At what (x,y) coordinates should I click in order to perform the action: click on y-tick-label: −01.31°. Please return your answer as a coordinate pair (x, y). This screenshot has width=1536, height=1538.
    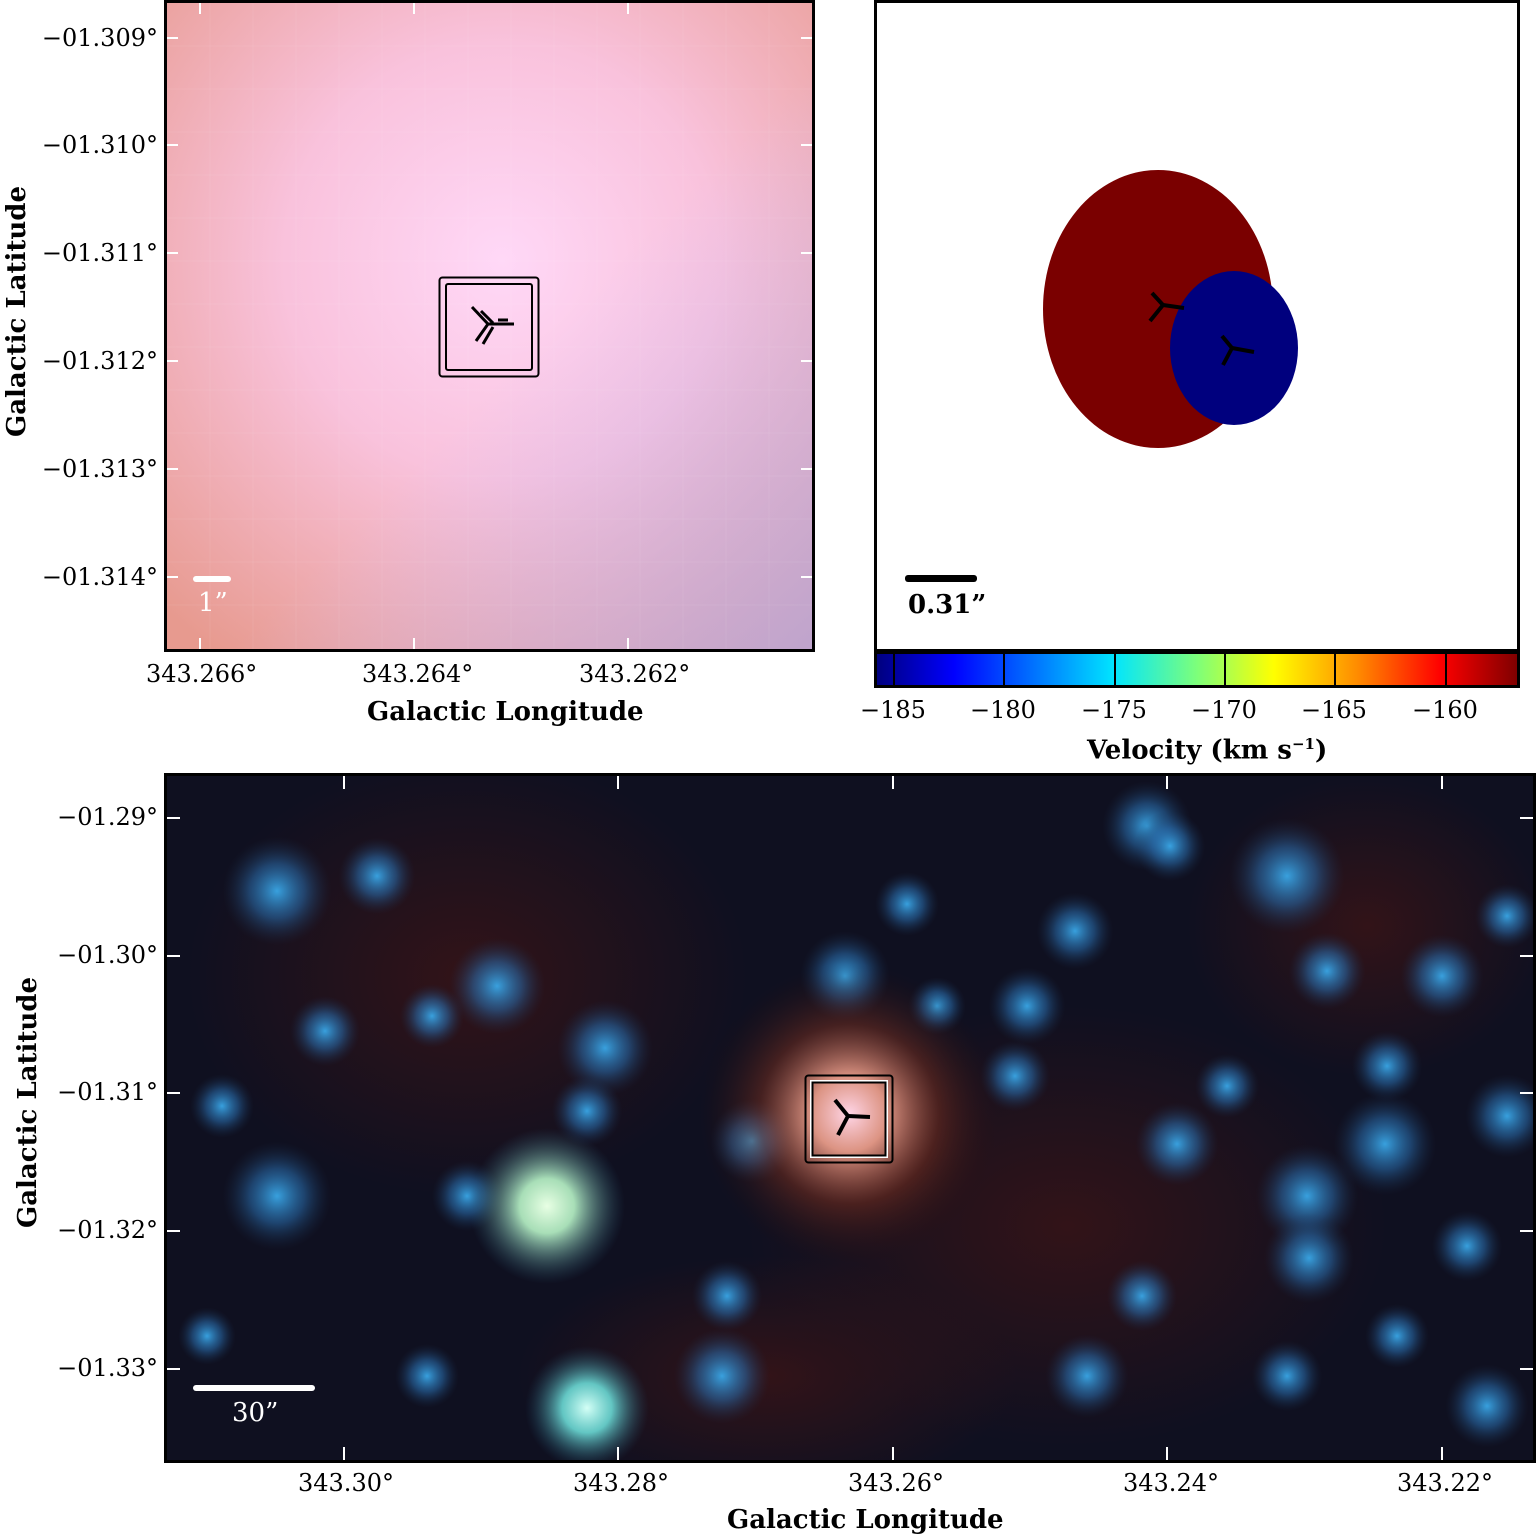
    Looking at the image, I should click on (107, 1092).